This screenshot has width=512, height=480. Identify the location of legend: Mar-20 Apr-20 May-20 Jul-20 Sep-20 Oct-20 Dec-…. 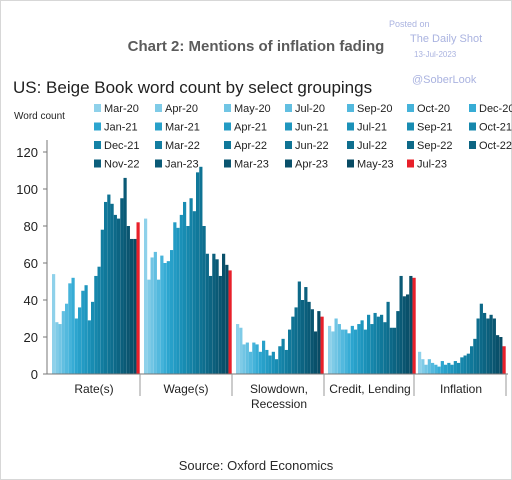
(303, 137).